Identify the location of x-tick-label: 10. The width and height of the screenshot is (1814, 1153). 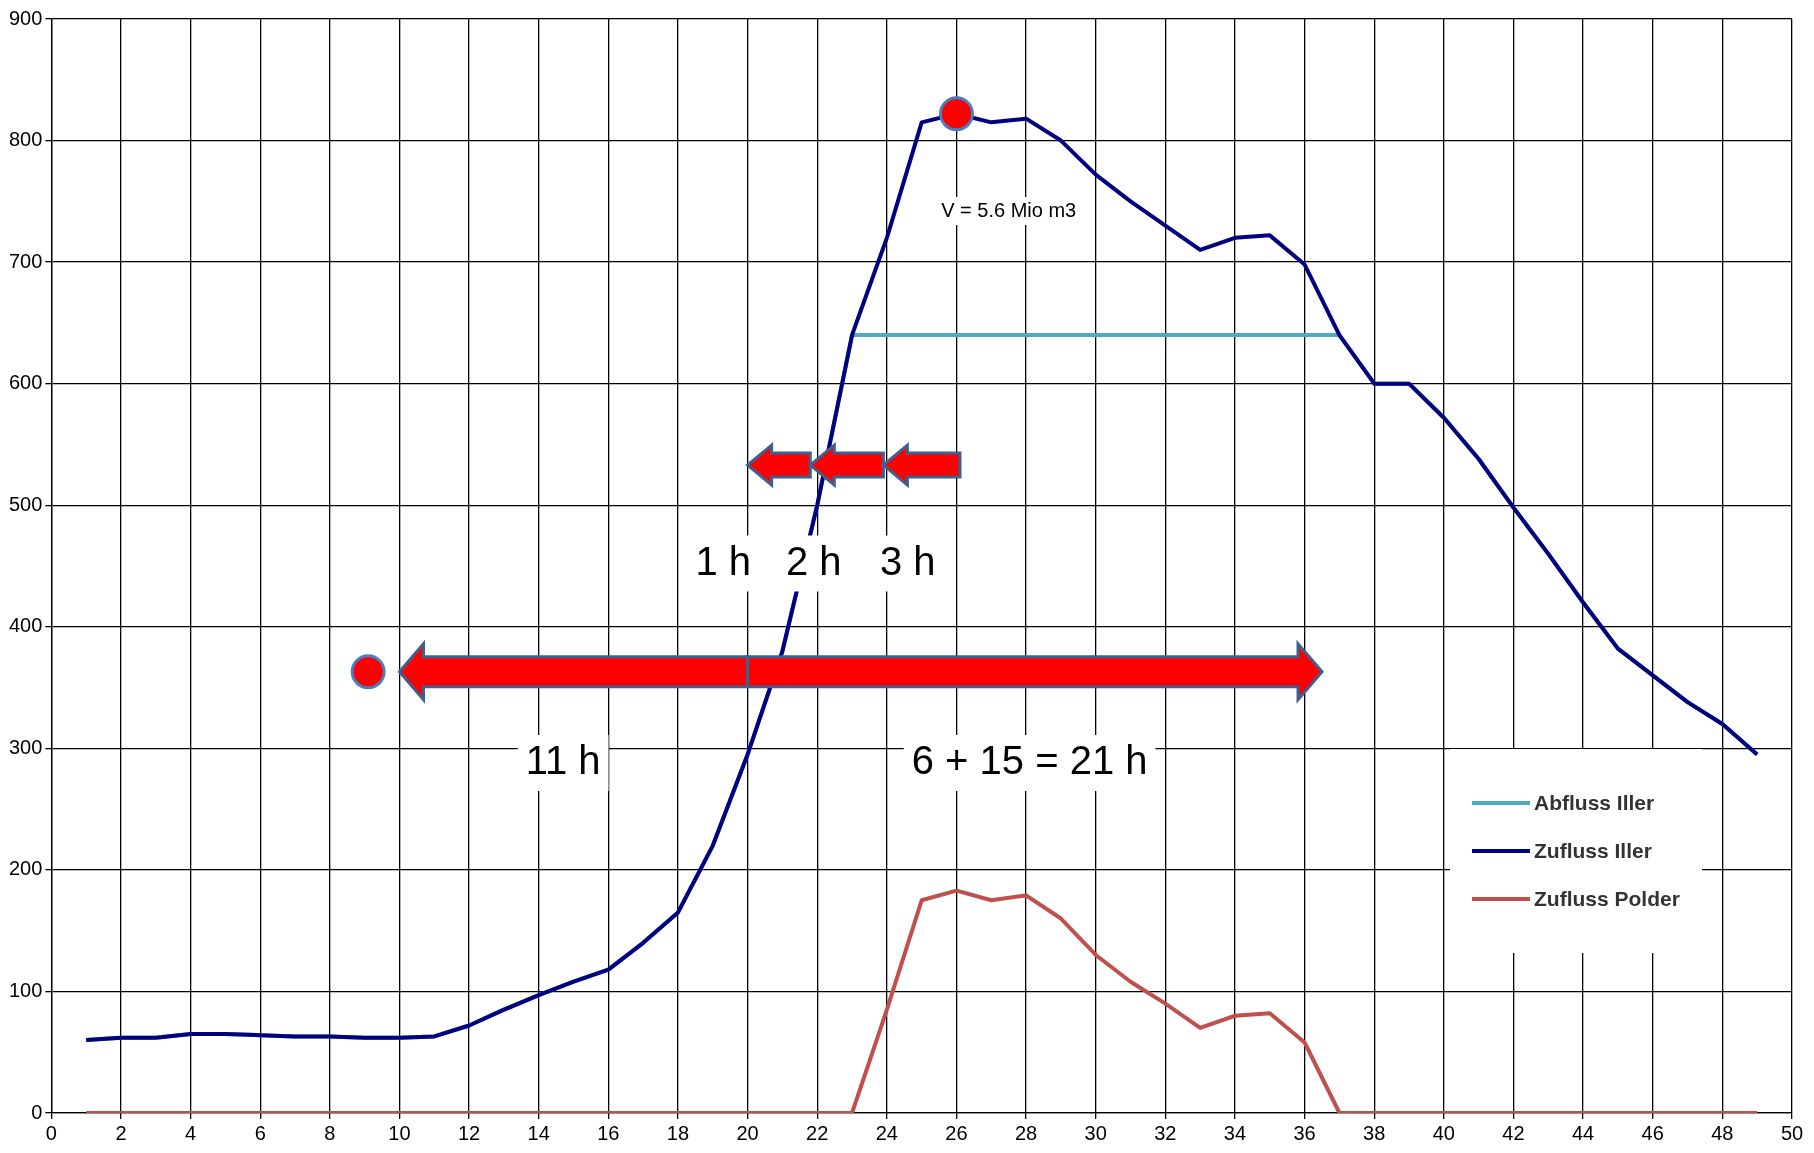
(399, 1132).